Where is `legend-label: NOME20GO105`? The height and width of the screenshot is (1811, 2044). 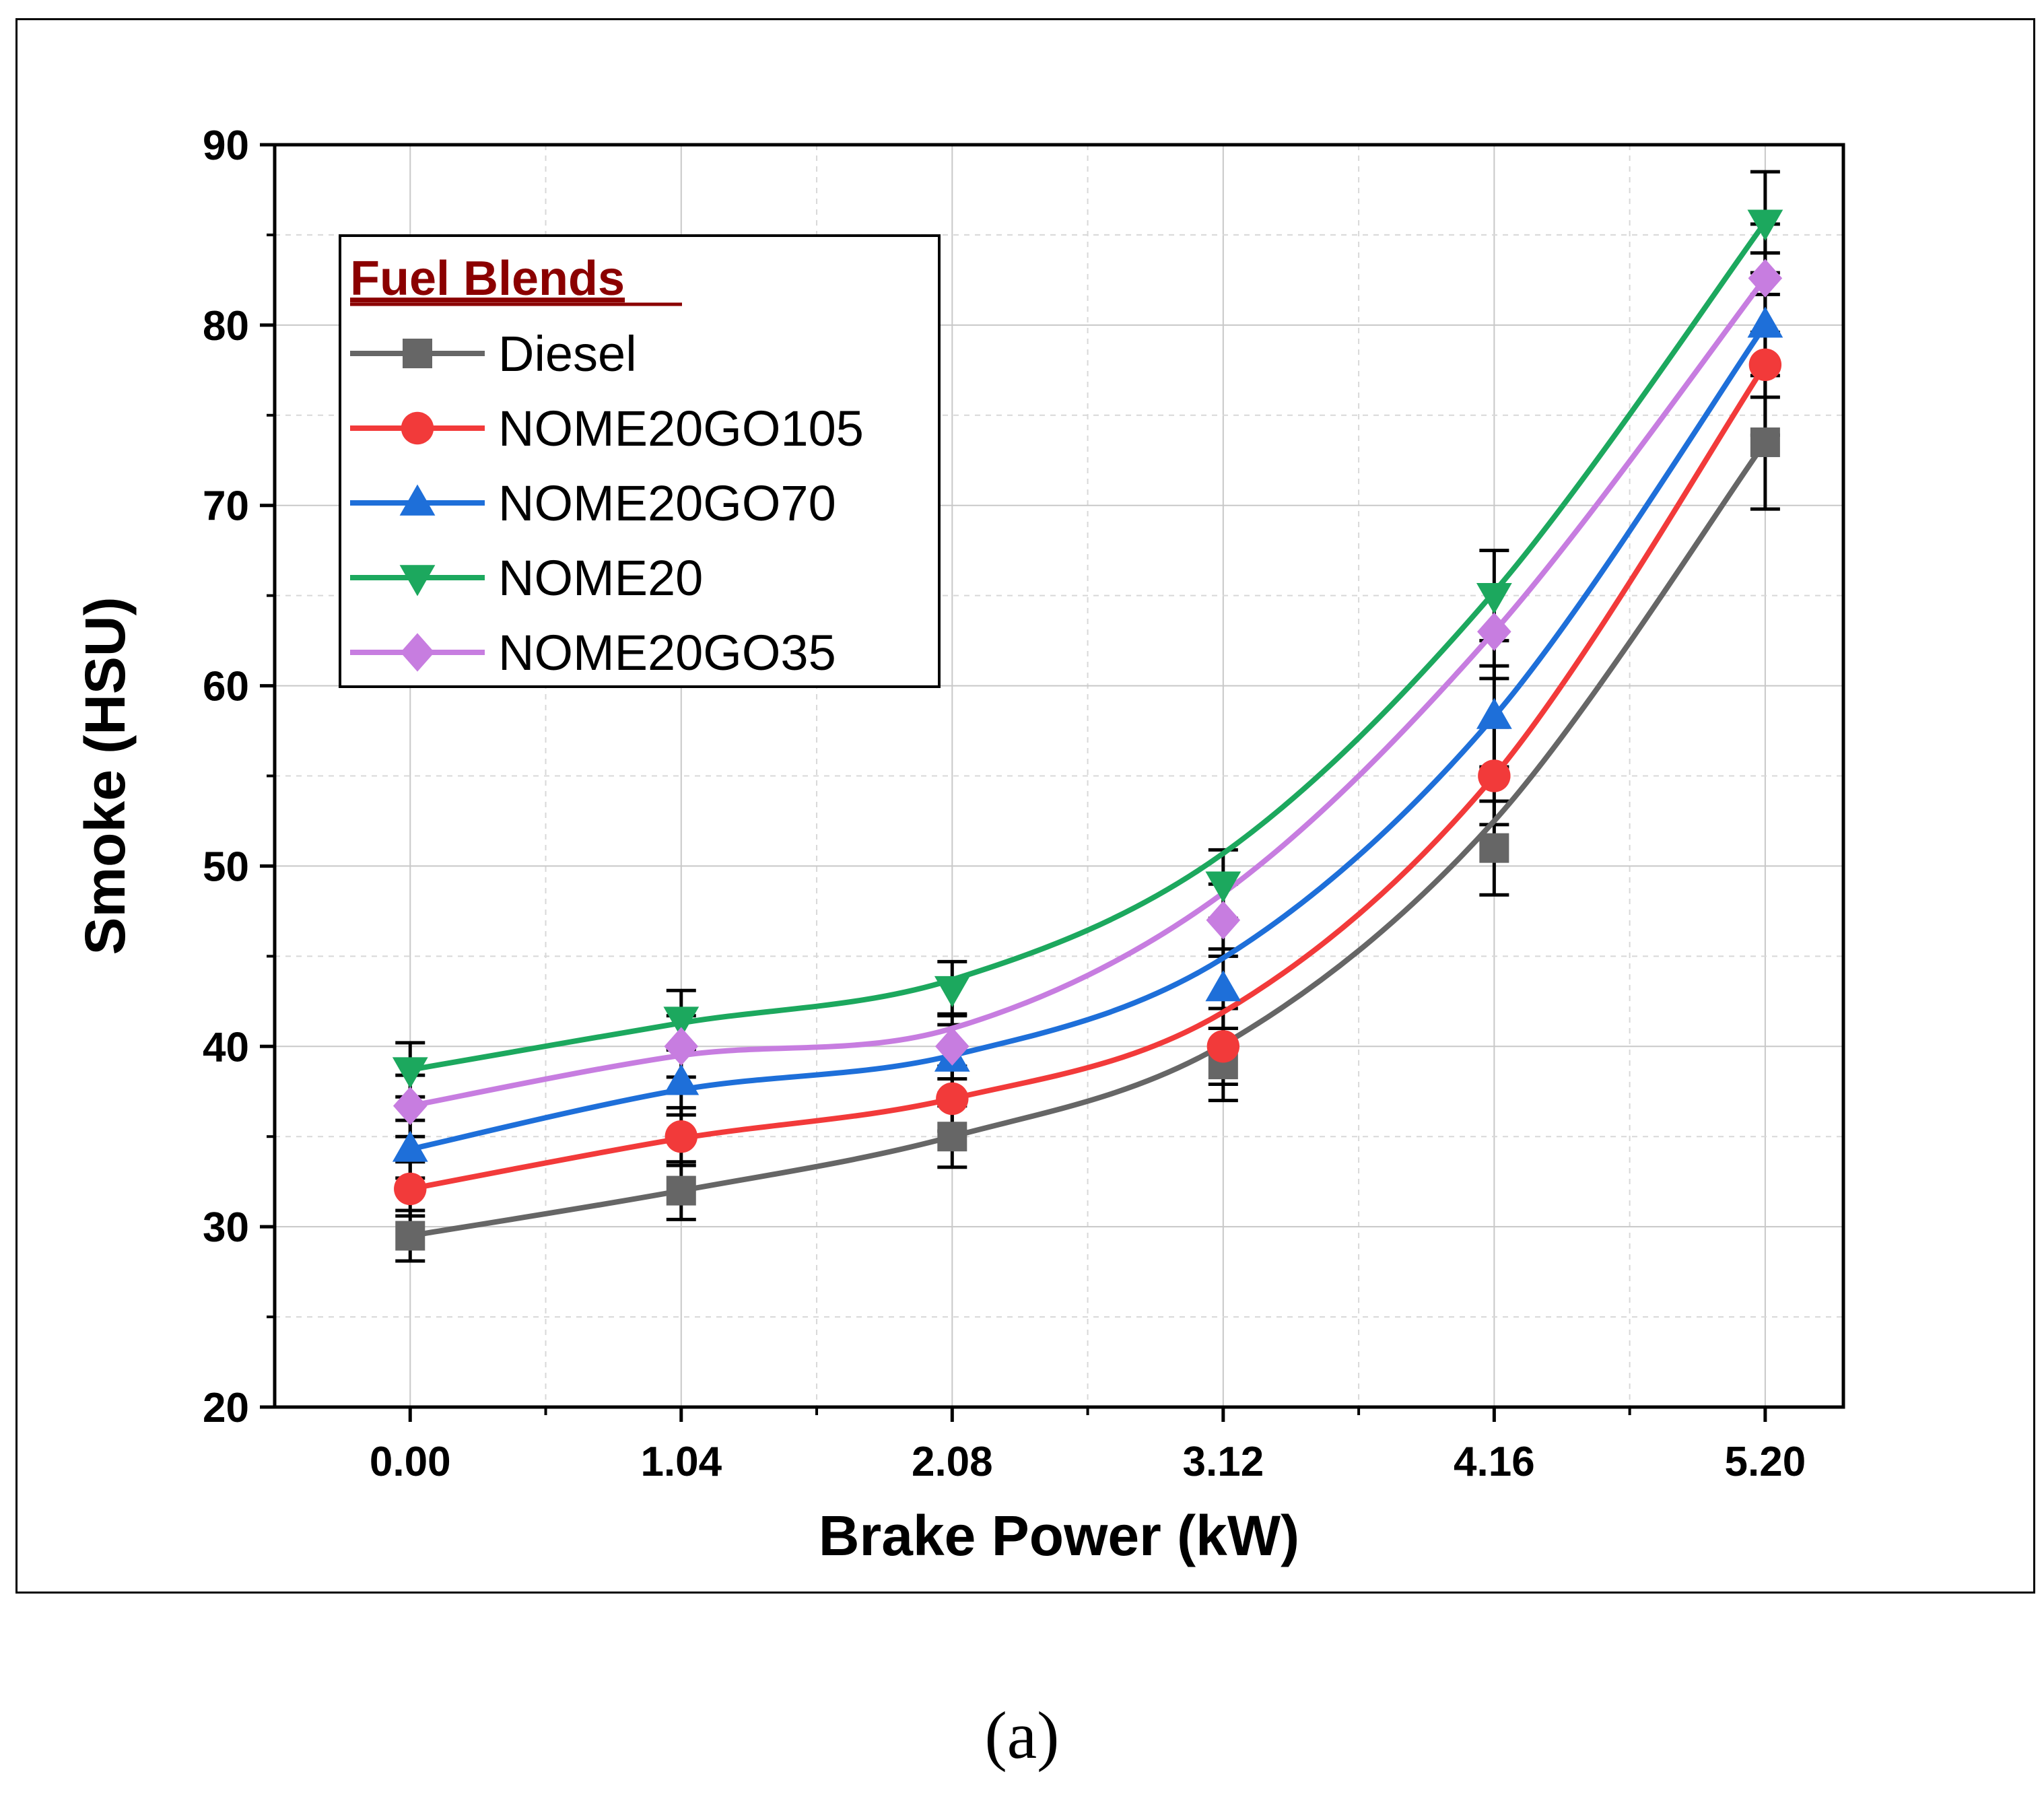
legend-label: NOME20GO105 is located at coordinates (681, 428).